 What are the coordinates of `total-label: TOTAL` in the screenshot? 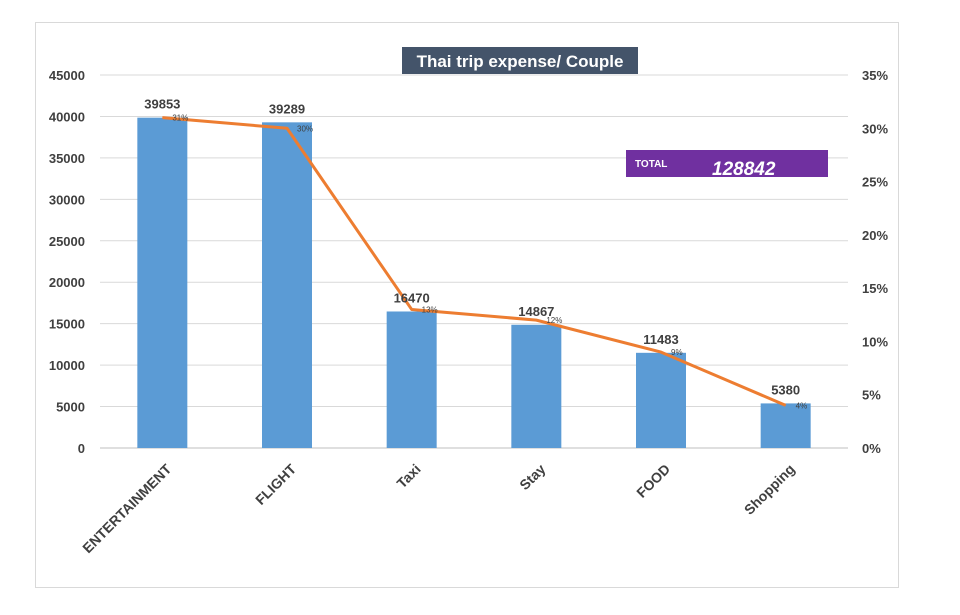 It's located at (651, 164).